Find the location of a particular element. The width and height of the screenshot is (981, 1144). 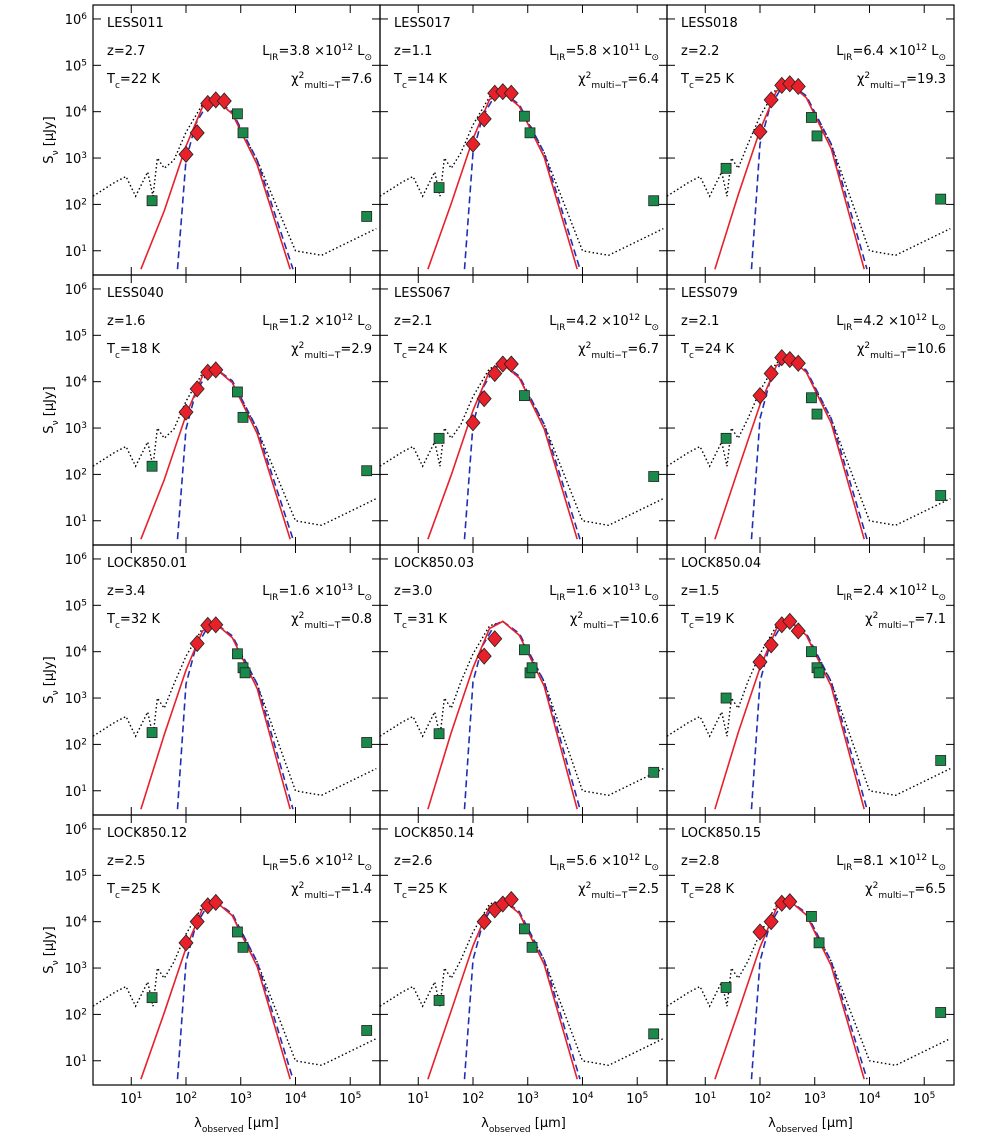

luminosity-part: 12 is located at coordinates (921, 588).